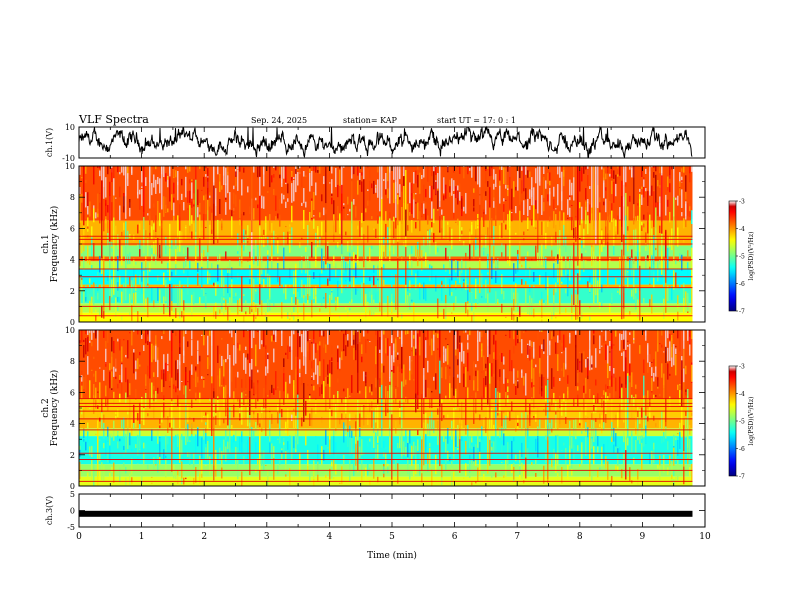 This screenshot has height=612, width=792. I want to click on x-tick-label: 9, so click(643, 537).